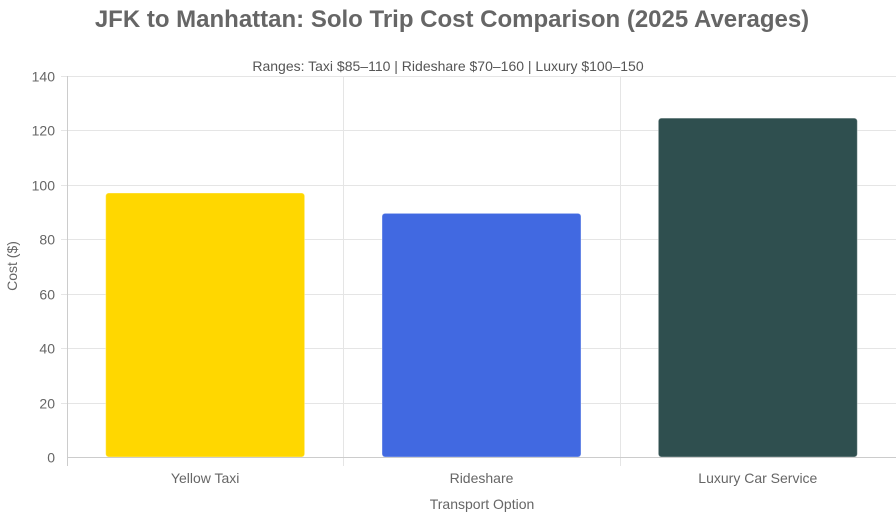  What do you see at coordinates (44, 77) in the screenshot?
I see `y-tick-label: 140` at bounding box center [44, 77].